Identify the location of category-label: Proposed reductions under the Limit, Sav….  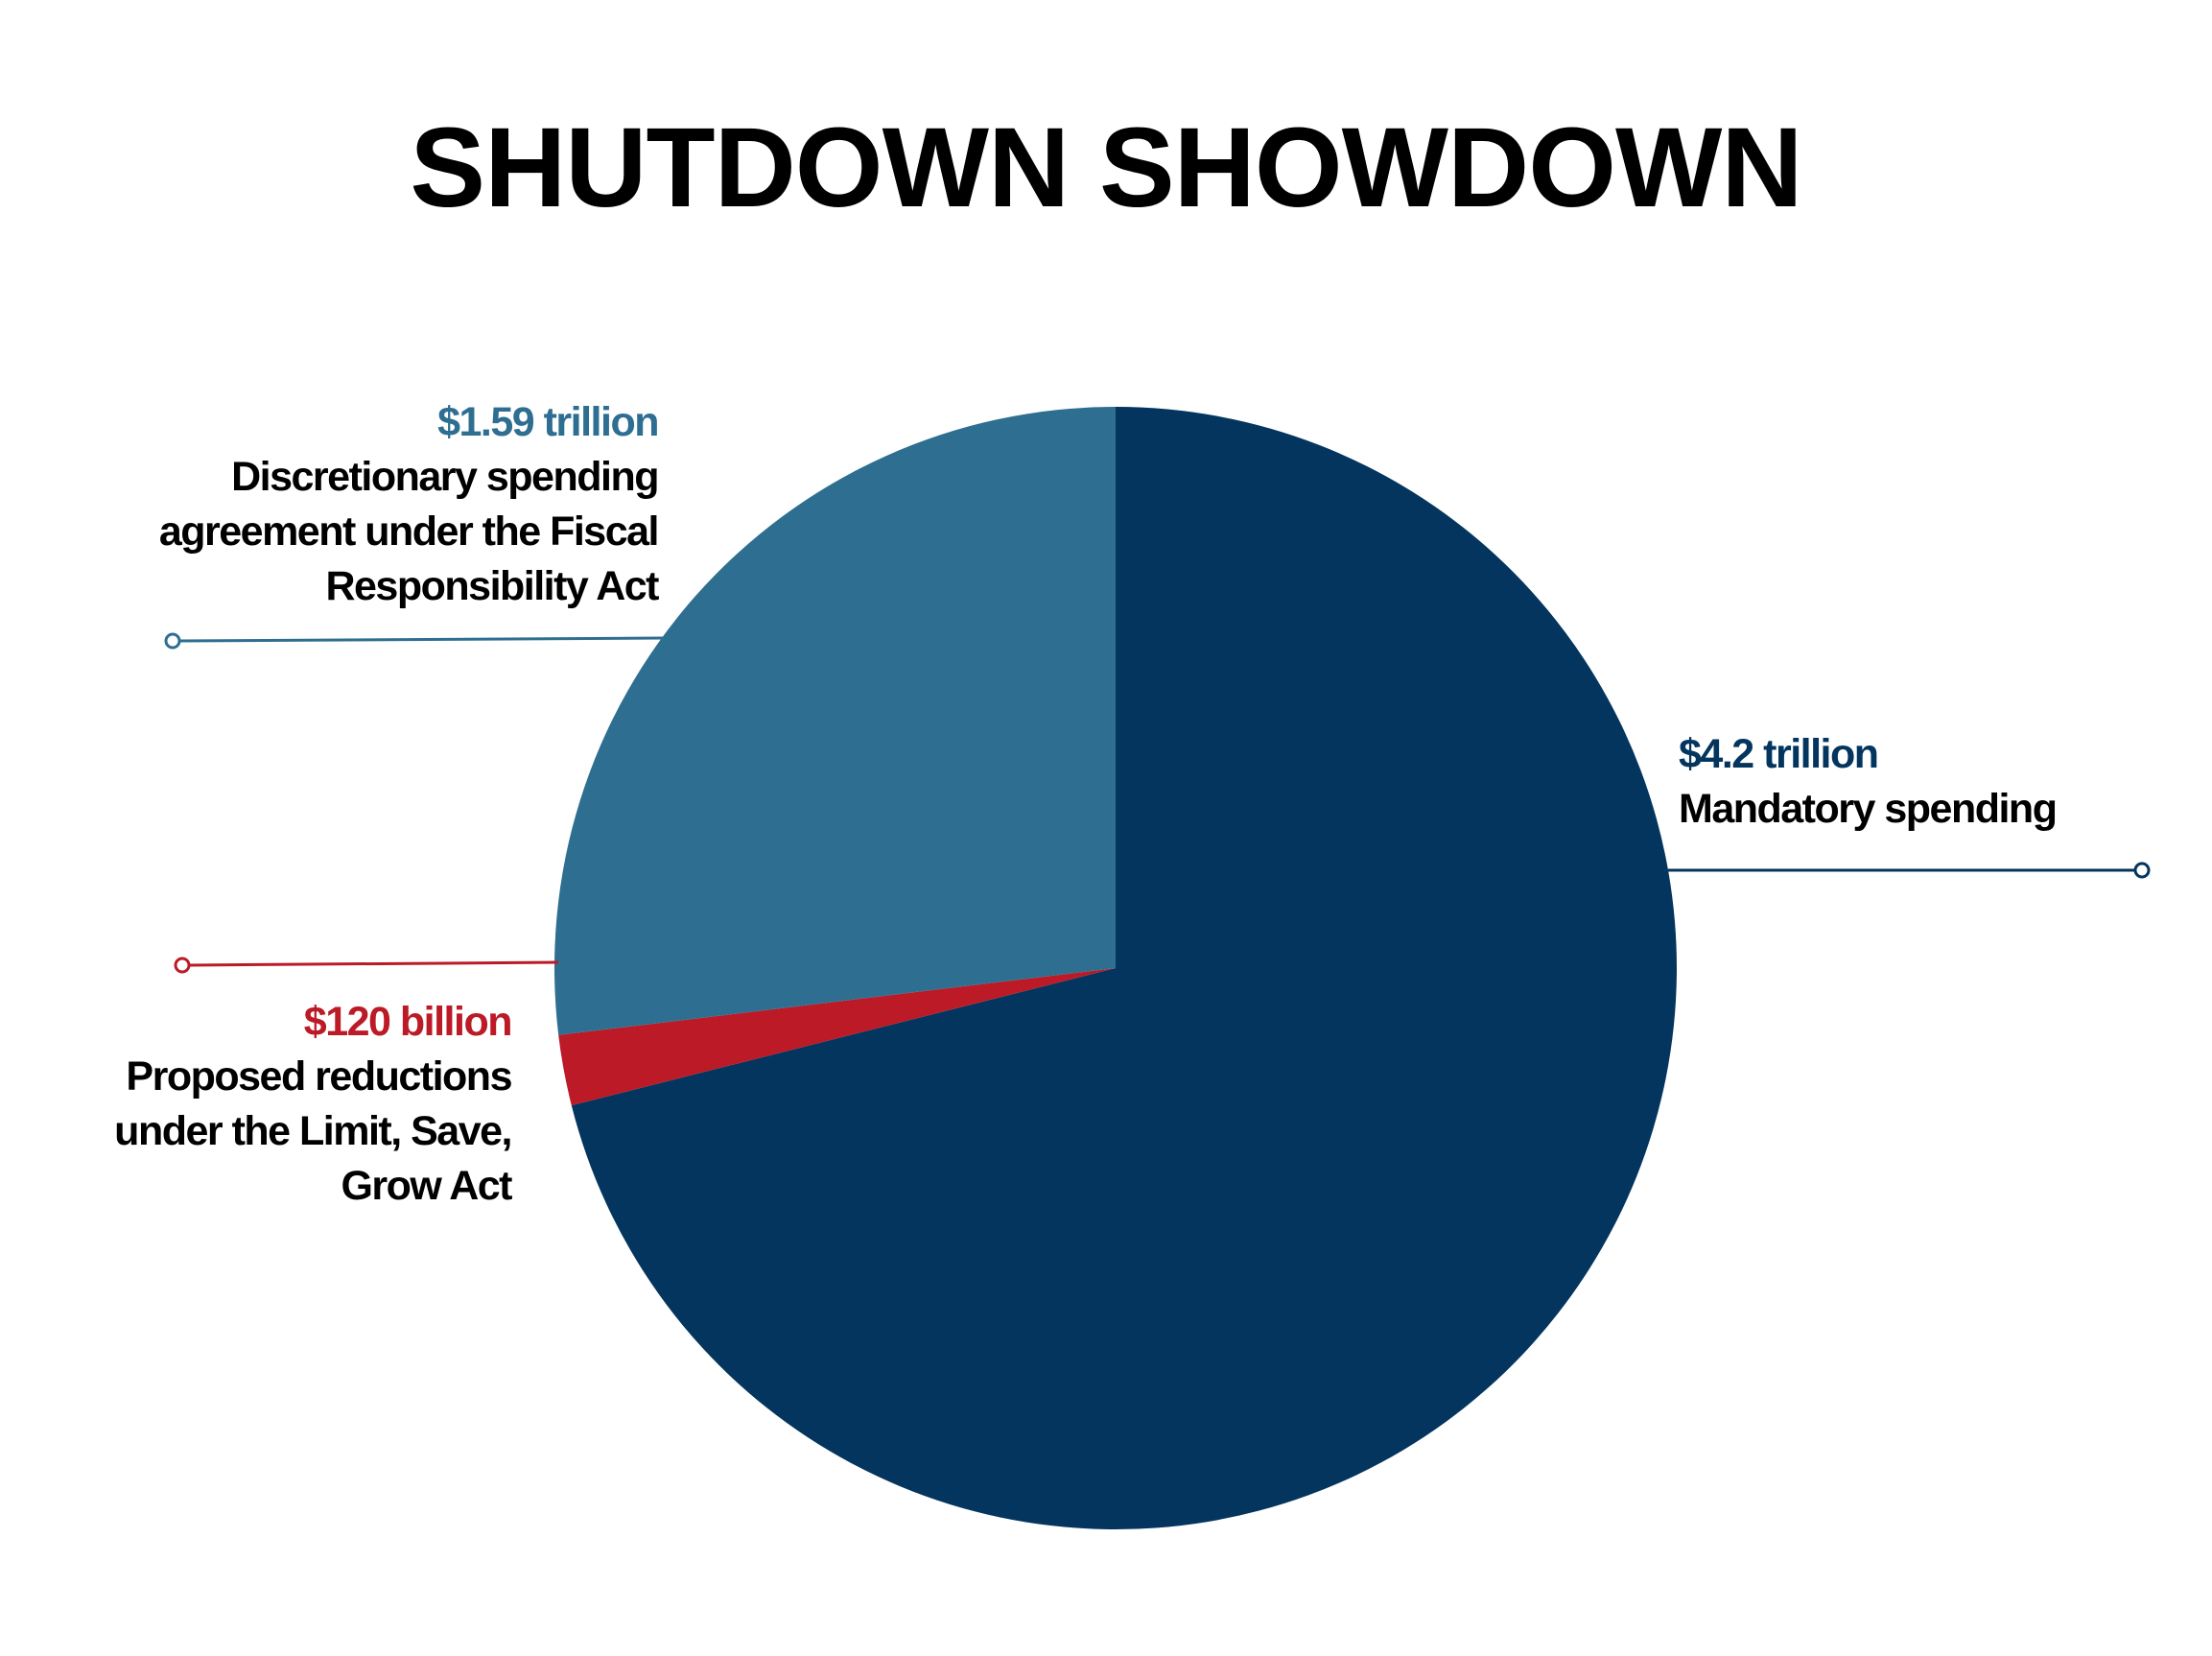
(313, 1131).